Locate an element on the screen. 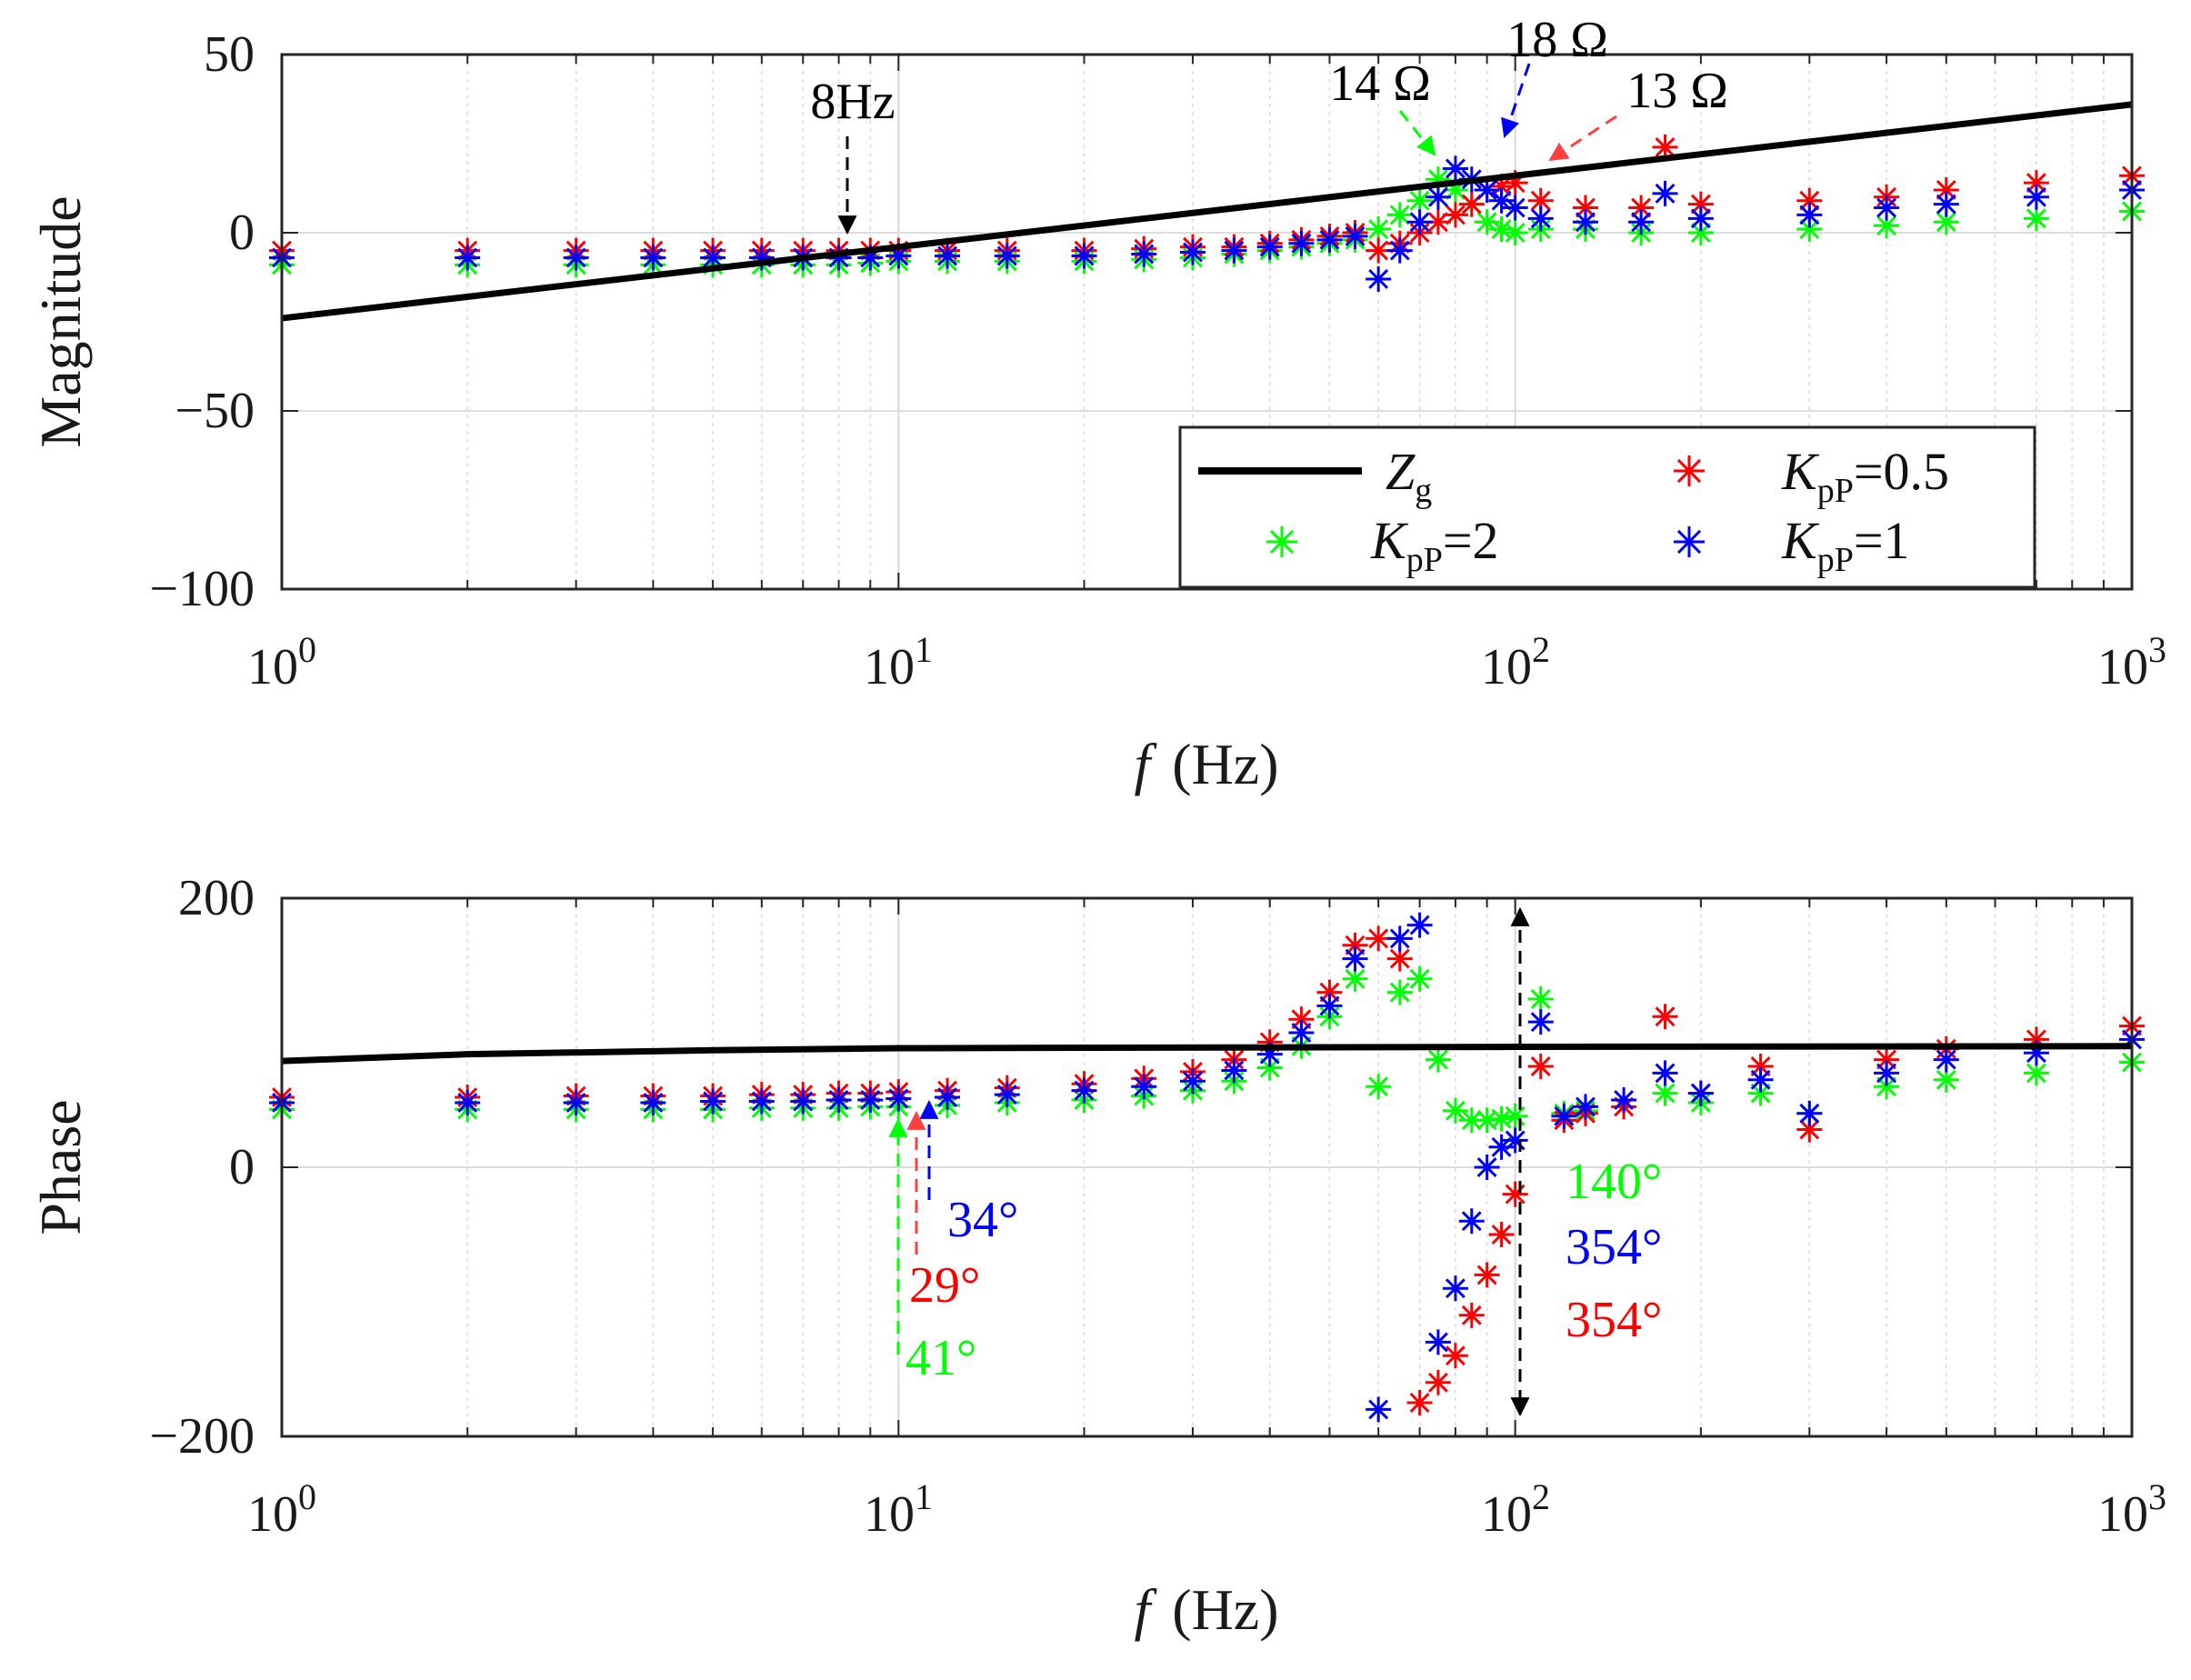 The height and width of the screenshot is (1680, 2191). legend-kpp1-marker-stroke is located at coordinates (1689, 542).